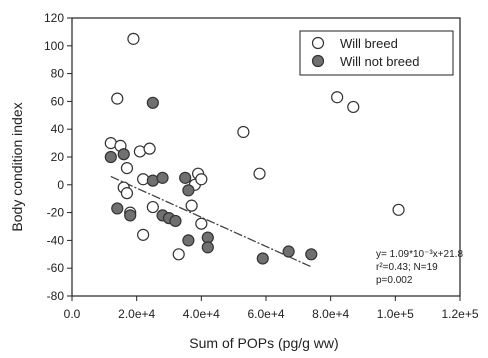 The height and width of the screenshot is (358, 488). What do you see at coordinates (54, 18) in the screenshot?
I see `y-tick-label: 120` at bounding box center [54, 18].